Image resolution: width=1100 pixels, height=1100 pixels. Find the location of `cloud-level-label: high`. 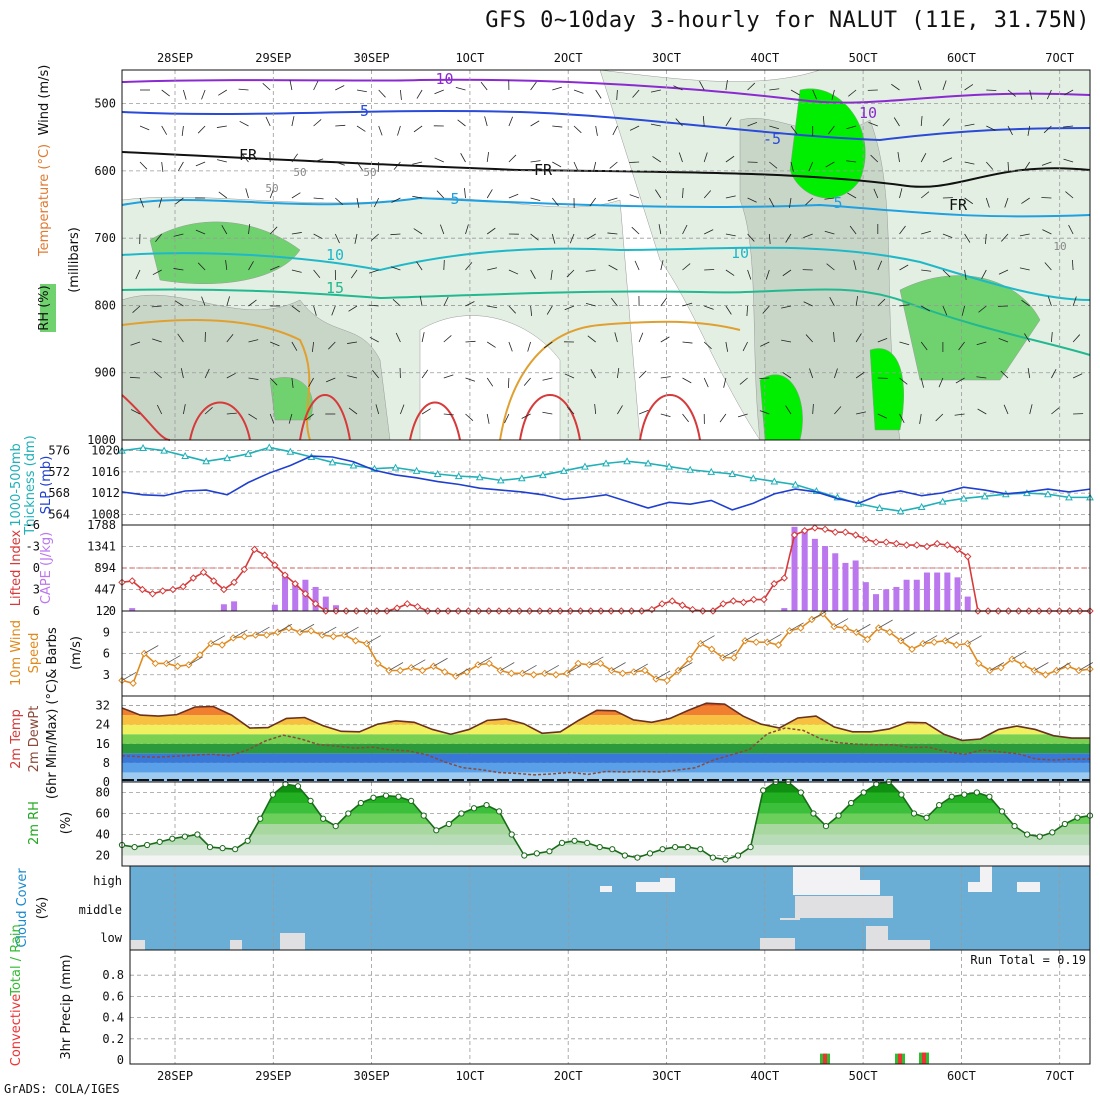

cloud-level-label: high is located at coordinates (107, 881).